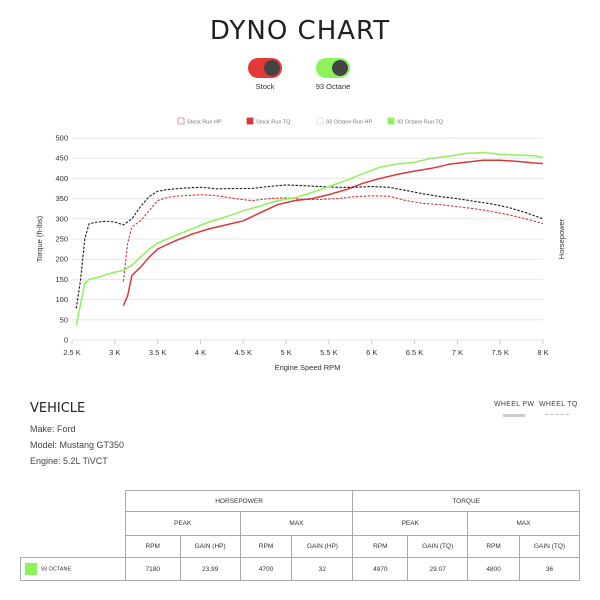  I want to click on table-cell: 7180, so click(152, 569).